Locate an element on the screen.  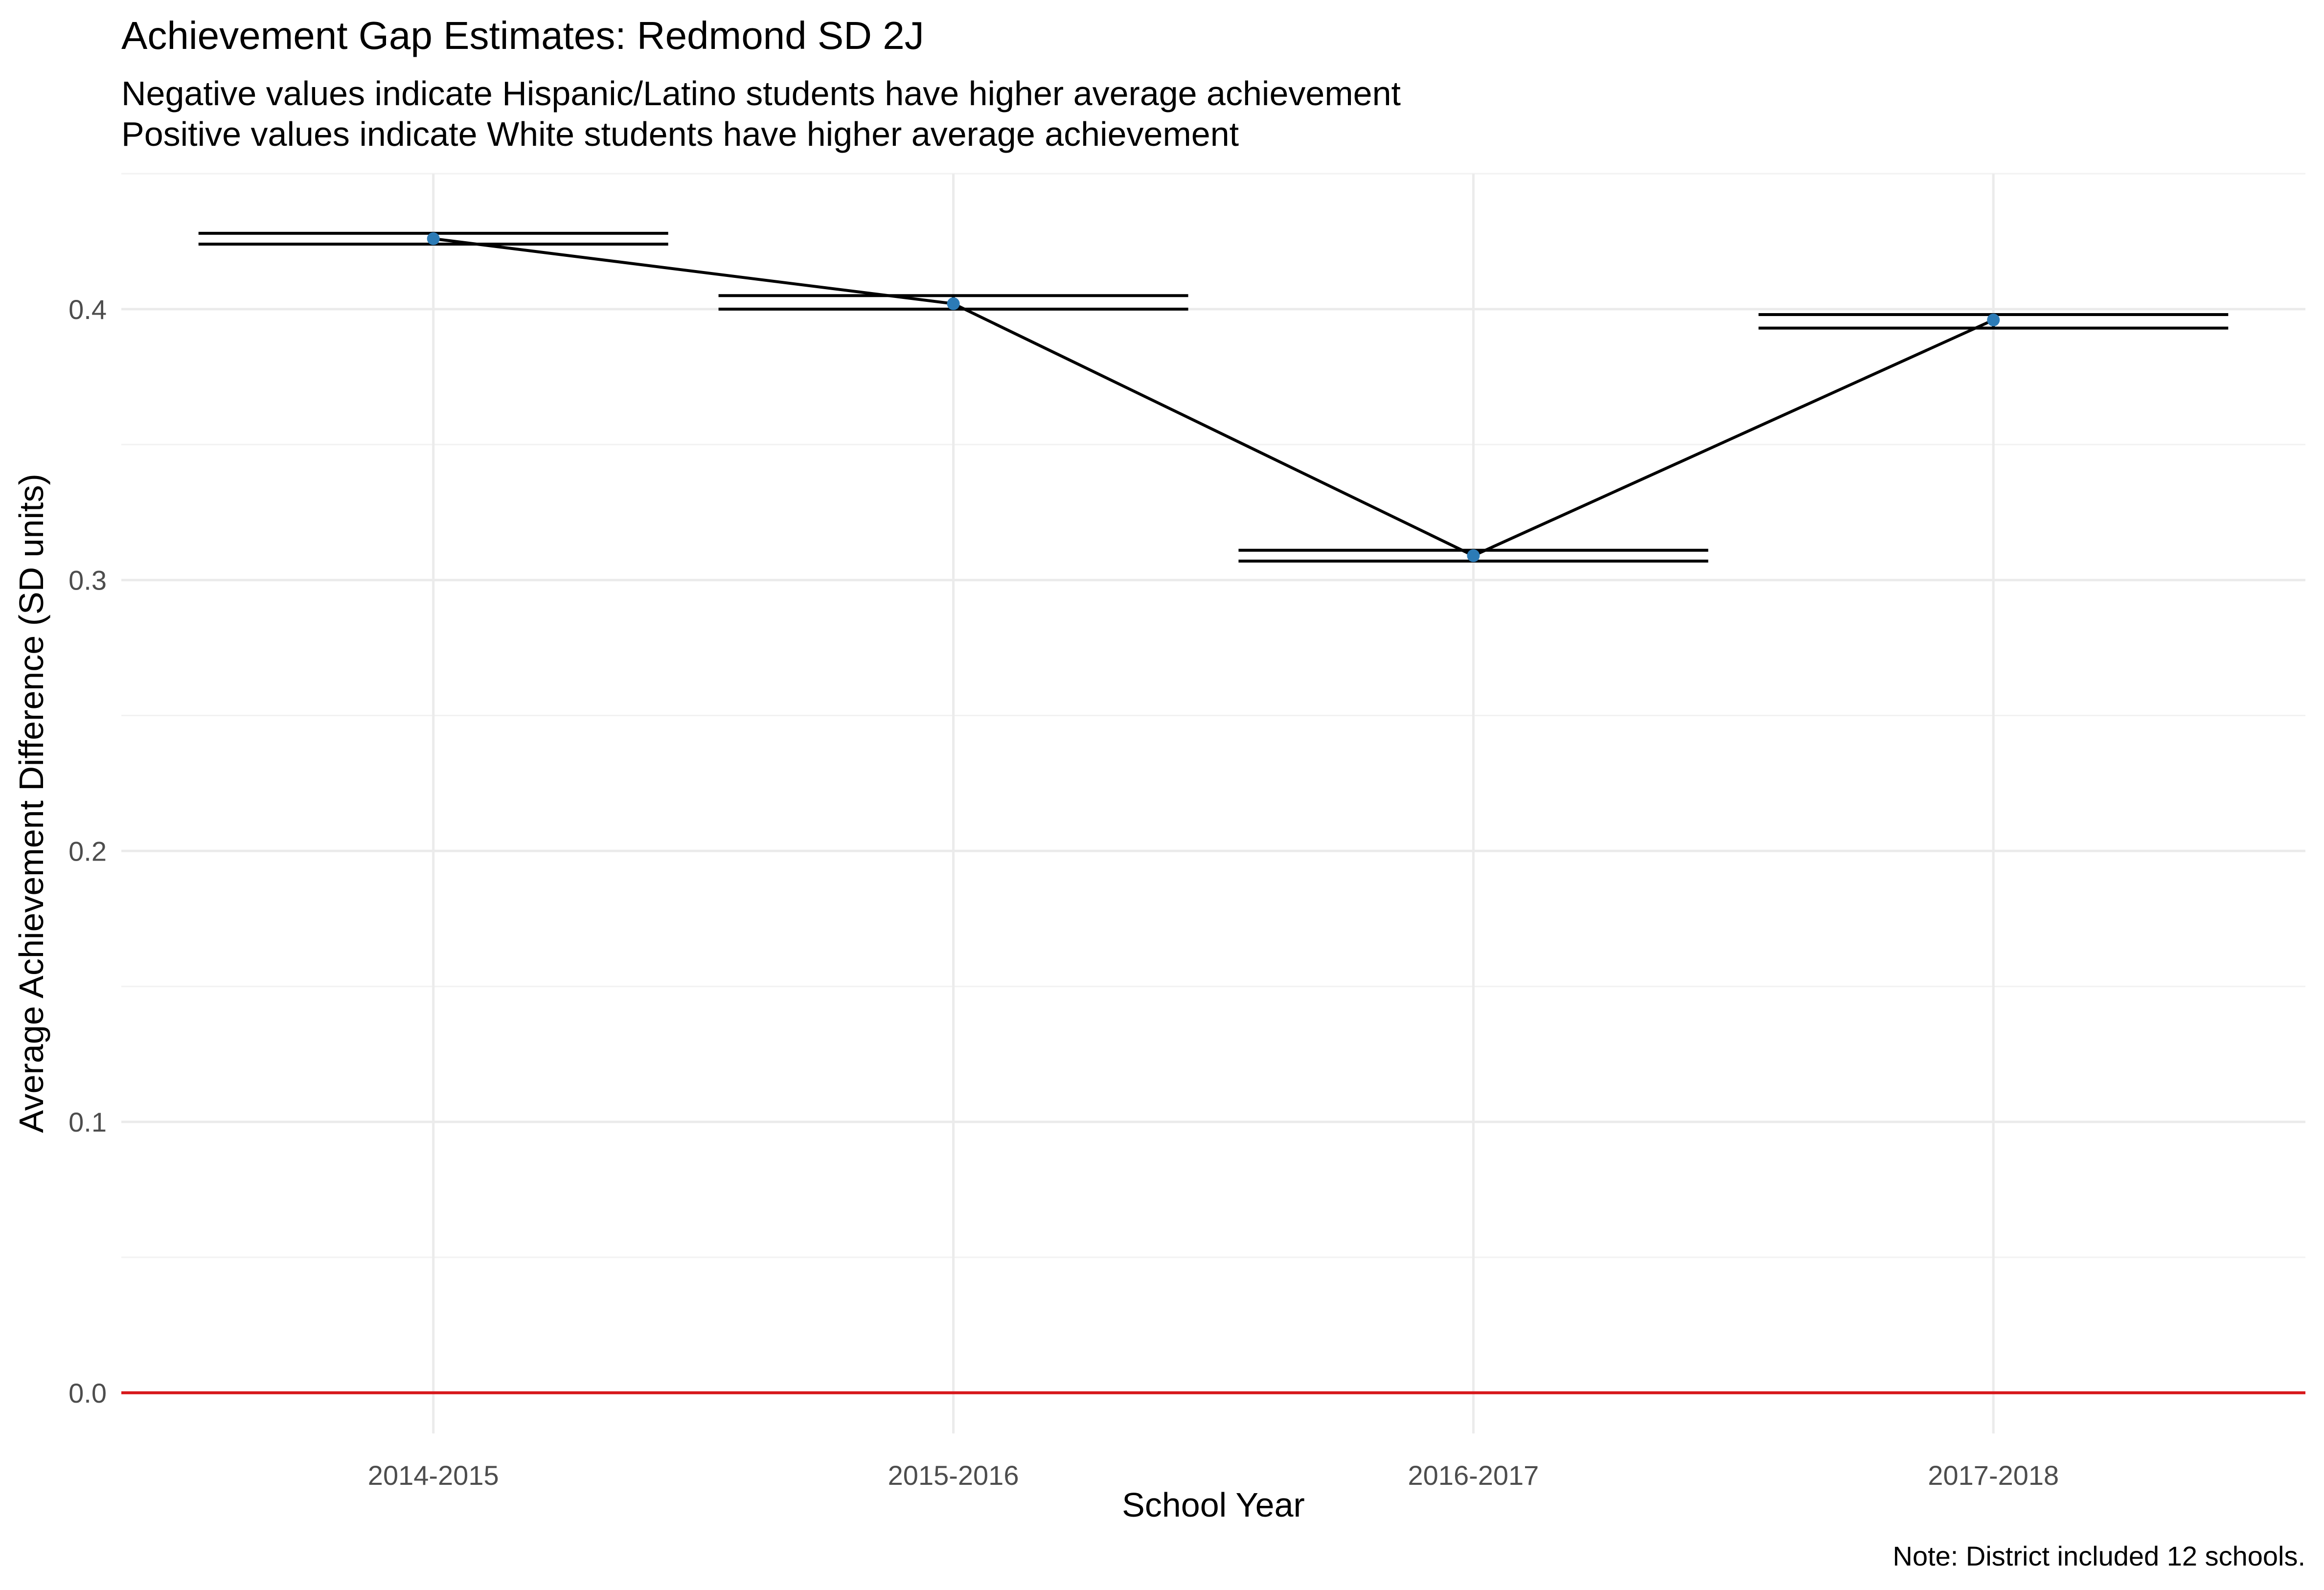
series-line is located at coordinates (1213, 398).